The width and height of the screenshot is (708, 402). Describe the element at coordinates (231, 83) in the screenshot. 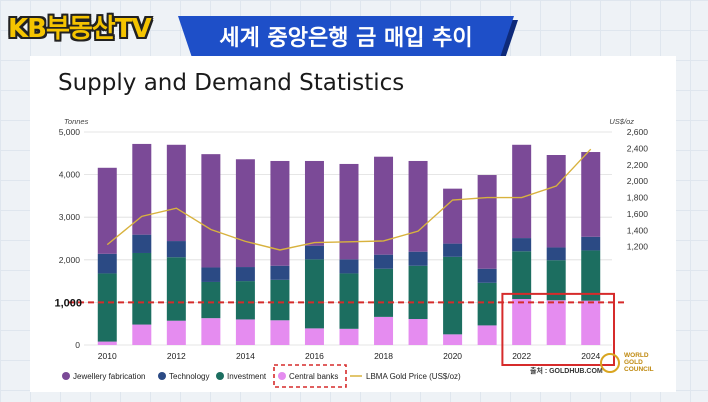

I see `page-title: Supply and Demand Statistics` at that location.